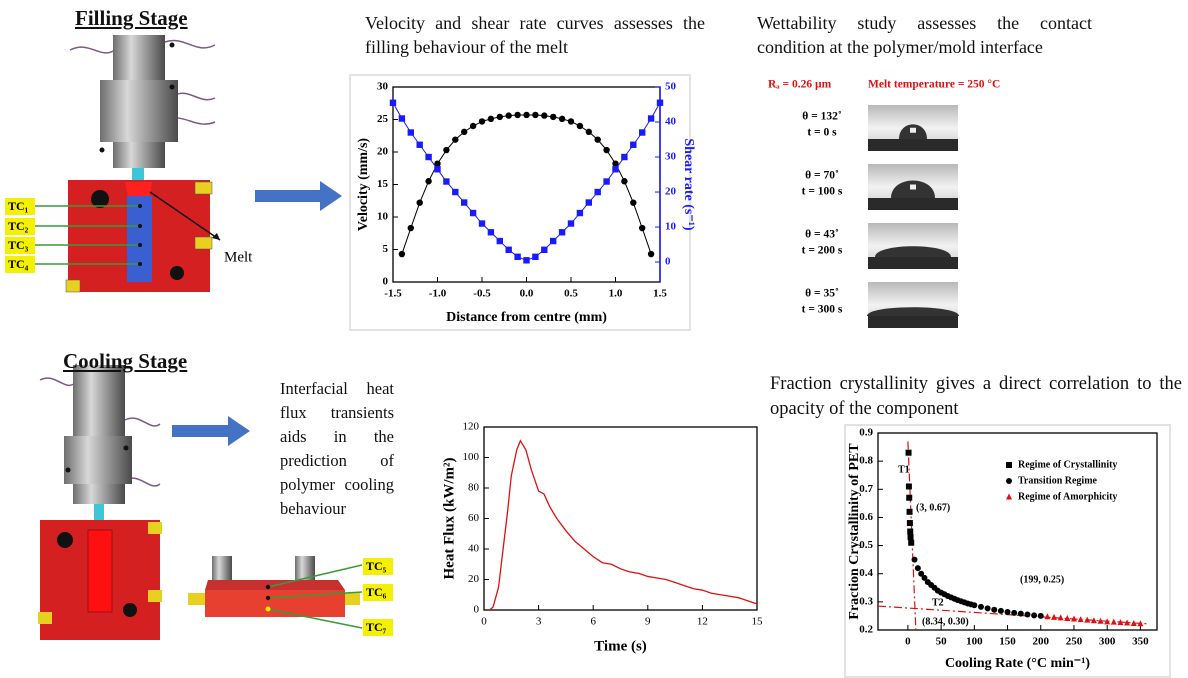 Image resolution: width=1188 pixels, height=678 pixels. What do you see at coordinates (383, 119) in the screenshot?
I see `y-tick-label: 25` at bounding box center [383, 119].